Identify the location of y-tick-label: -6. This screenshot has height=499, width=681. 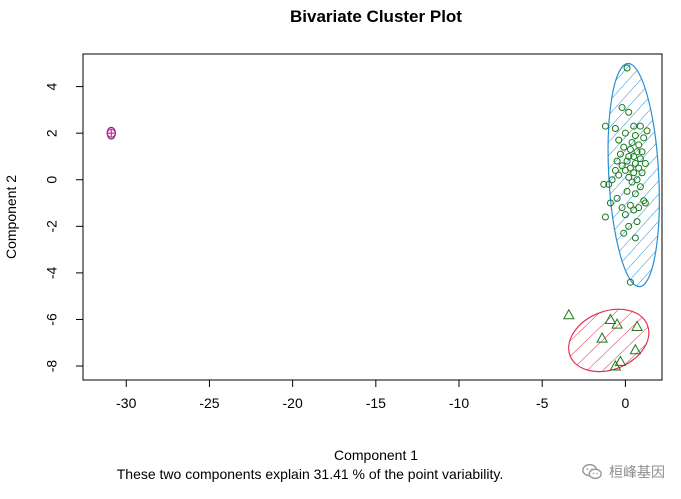
(52, 319).